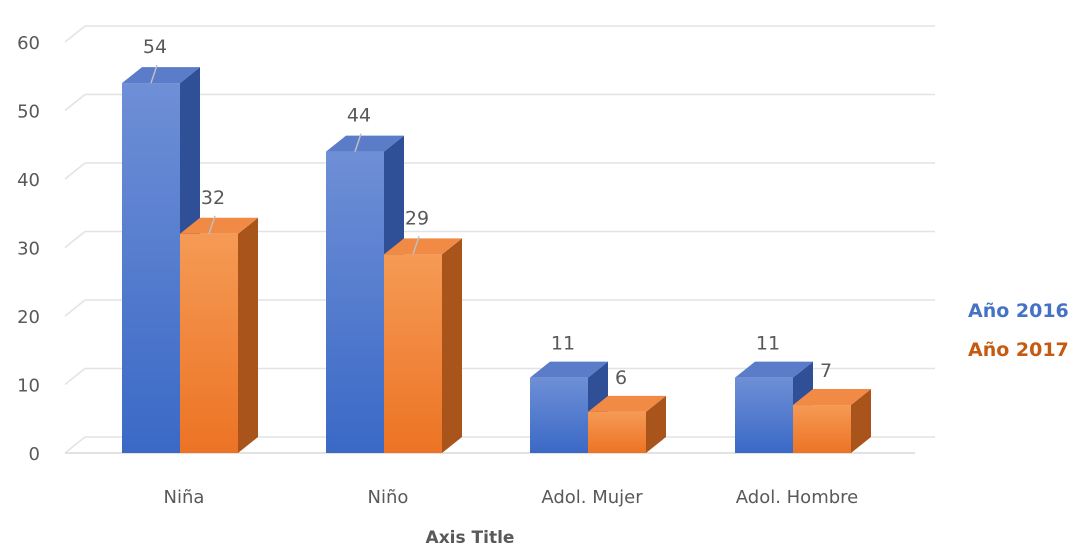 Image resolution: width=1076 pixels, height=546 pixels. What do you see at coordinates (155, 47) in the screenshot?
I see `data-label: 54` at bounding box center [155, 47].